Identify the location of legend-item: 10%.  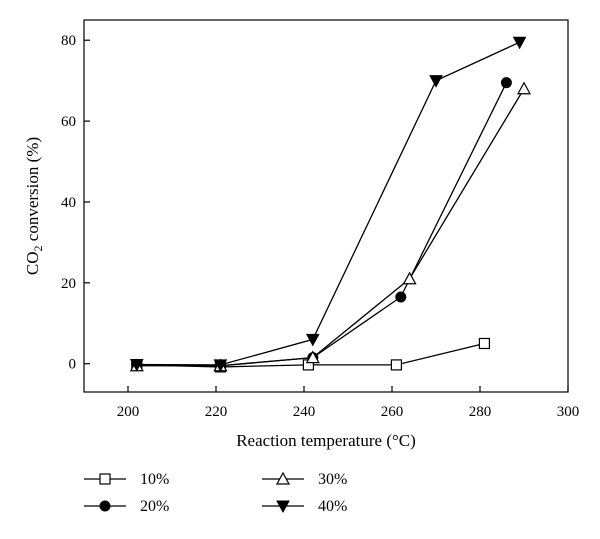
(126, 479).